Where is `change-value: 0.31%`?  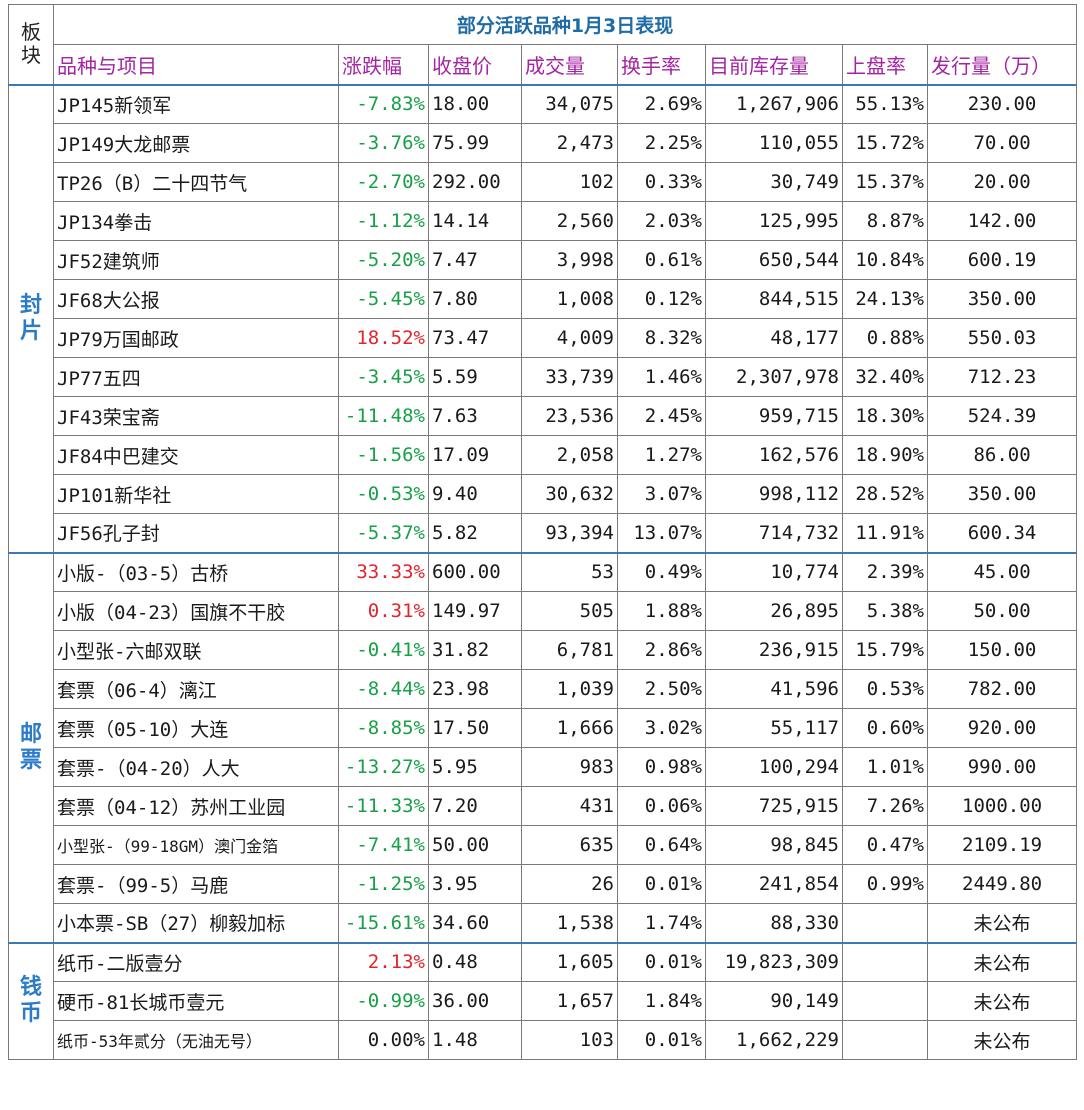 change-value: 0.31% is located at coordinates (383, 611).